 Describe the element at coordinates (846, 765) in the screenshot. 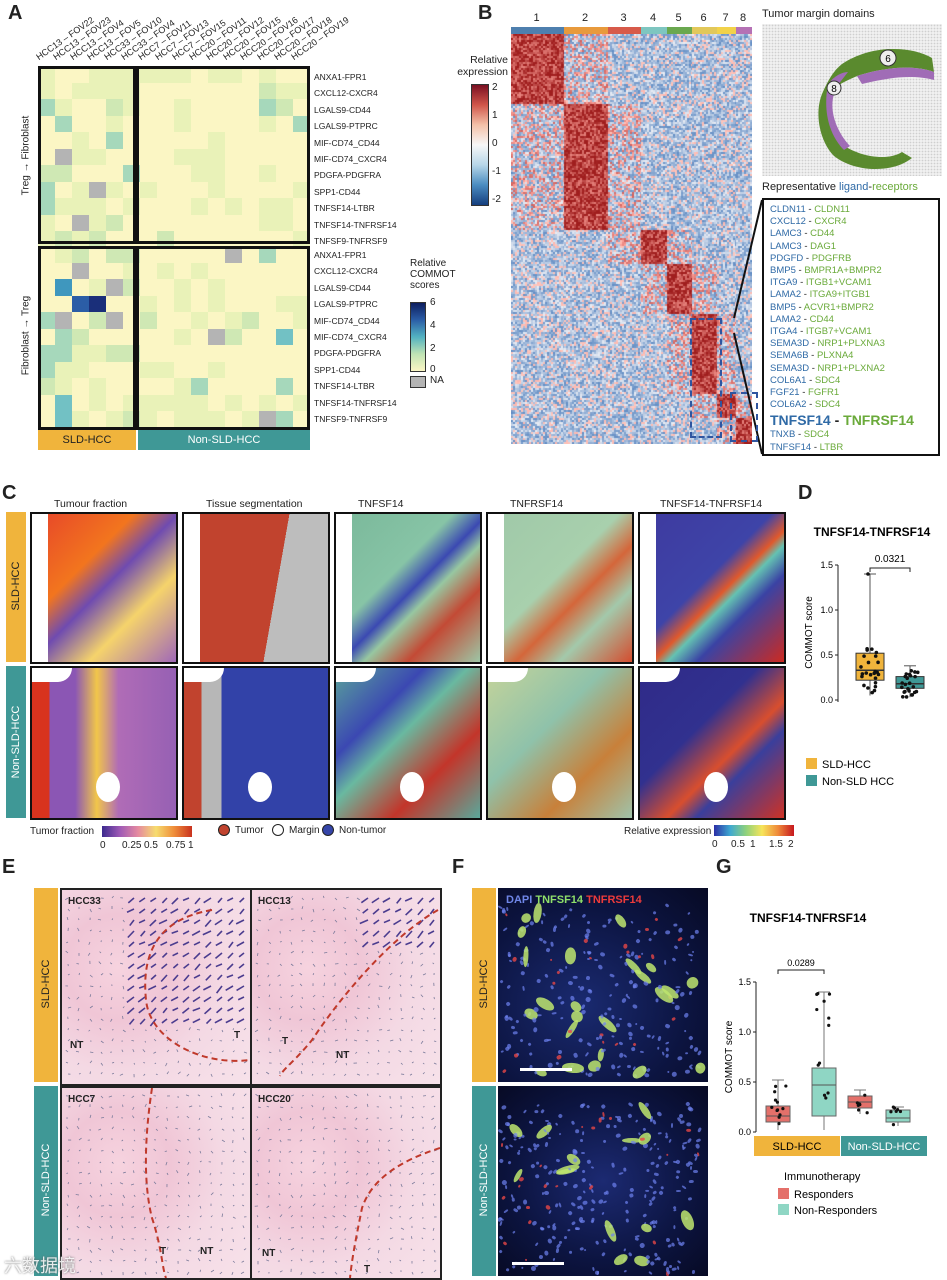

I see `d-legend-label: SLD-HCC` at that location.